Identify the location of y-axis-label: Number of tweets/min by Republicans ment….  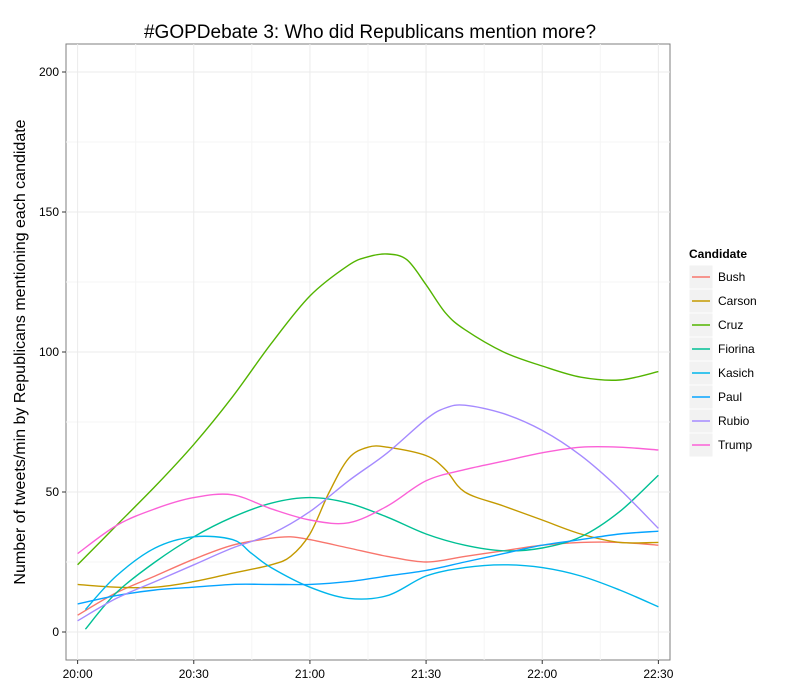
(20, 351).